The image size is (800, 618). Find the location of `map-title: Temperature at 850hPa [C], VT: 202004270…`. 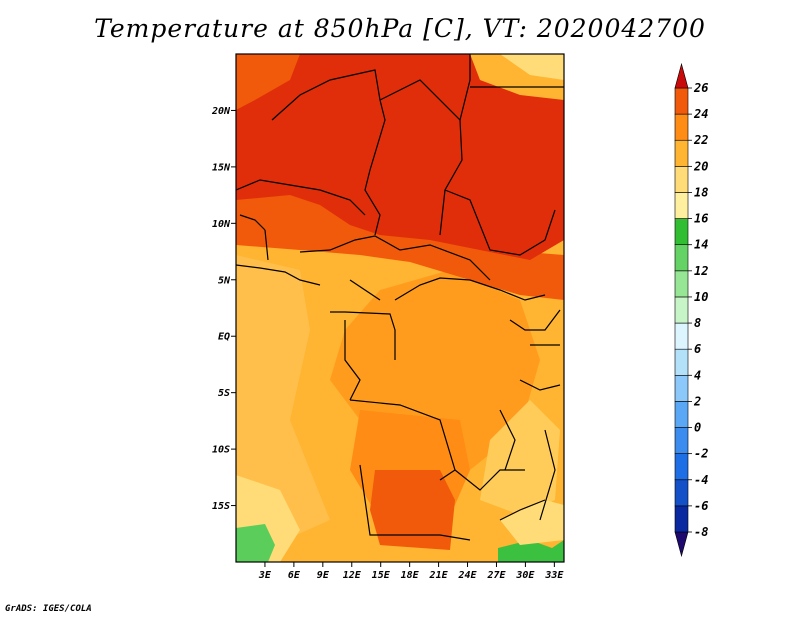

map-title: Temperature at 850hPa [C], VT: 202004270… is located at coordinates (400, 28).